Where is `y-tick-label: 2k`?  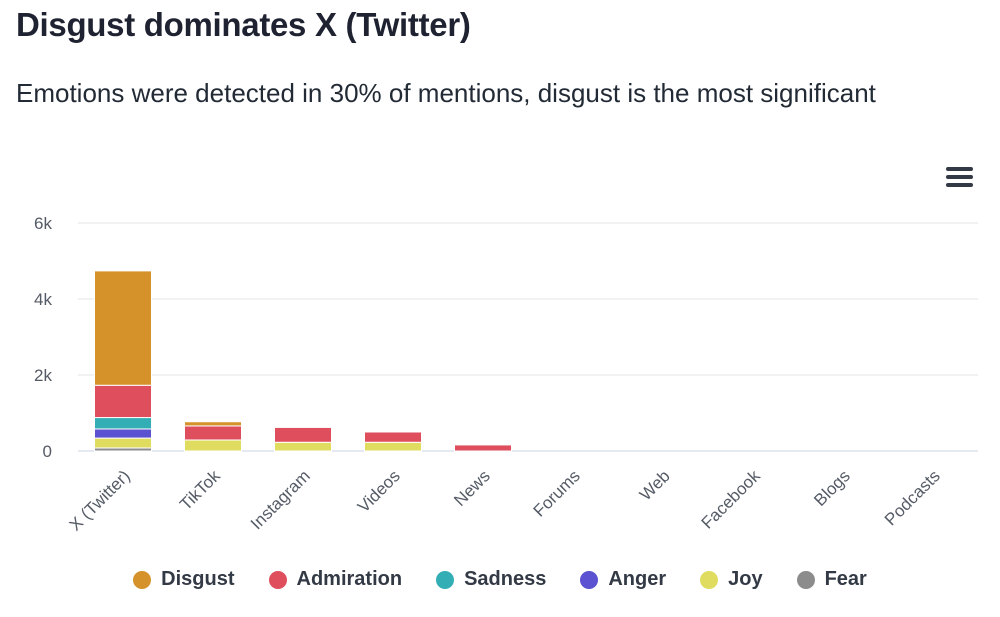 y-tick-label: 2k is located at coordinates (43, 375).